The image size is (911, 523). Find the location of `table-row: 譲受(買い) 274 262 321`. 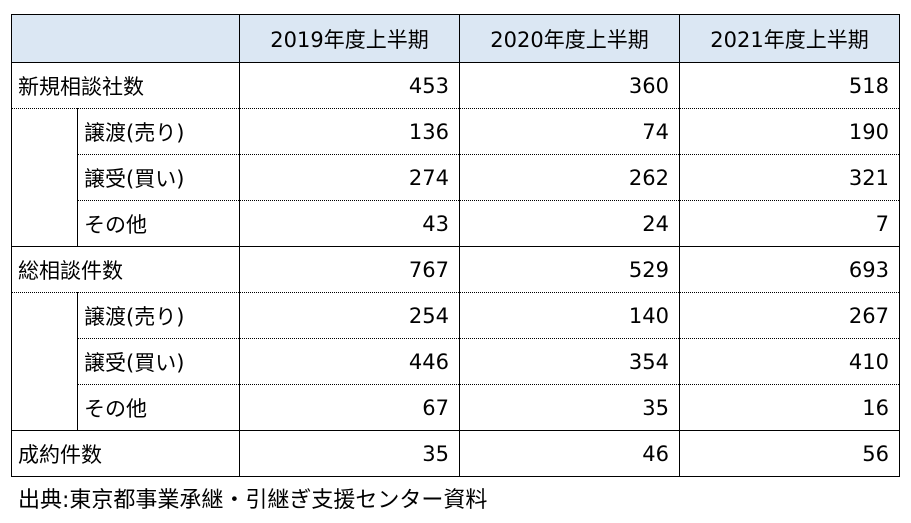

table-row: 譲受(買い) 274 262 321 is located at coordinates (455, 177).